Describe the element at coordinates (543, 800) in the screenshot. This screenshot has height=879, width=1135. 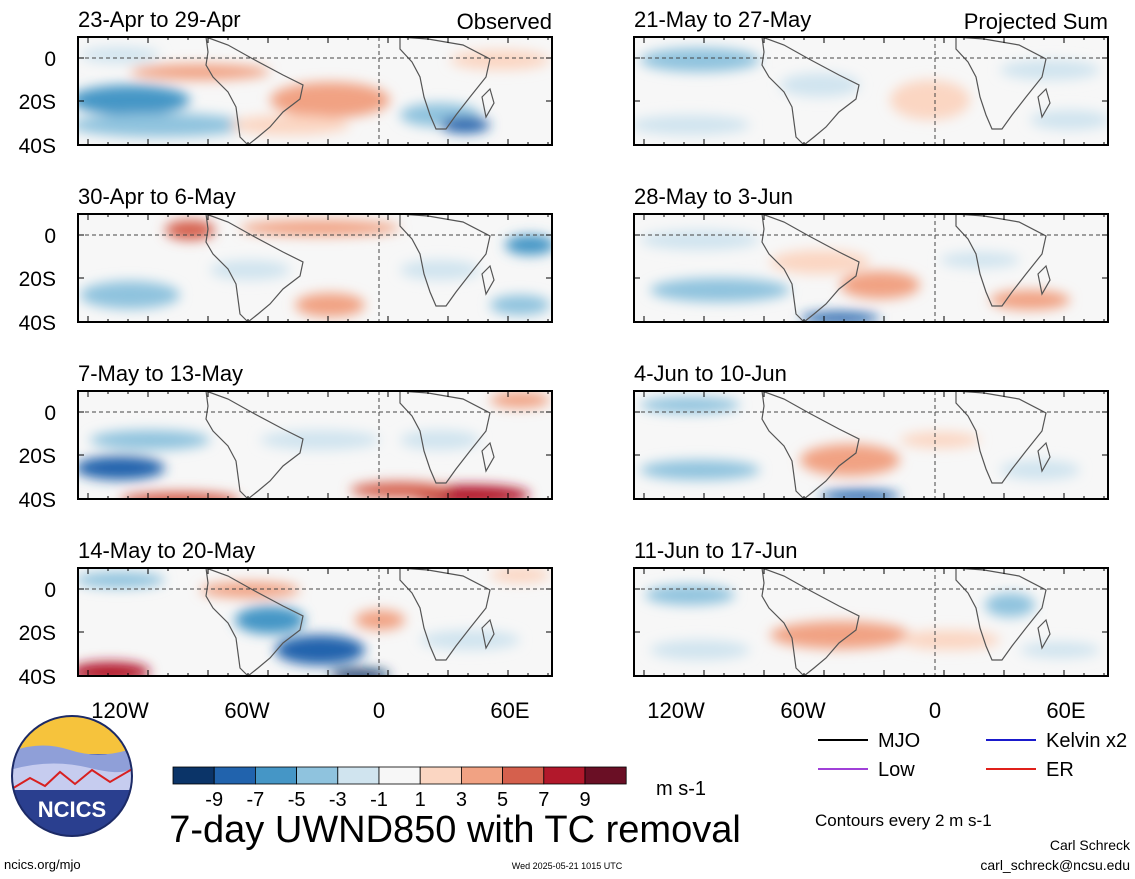
I see `colorbar-tick-label: 7` at that location.